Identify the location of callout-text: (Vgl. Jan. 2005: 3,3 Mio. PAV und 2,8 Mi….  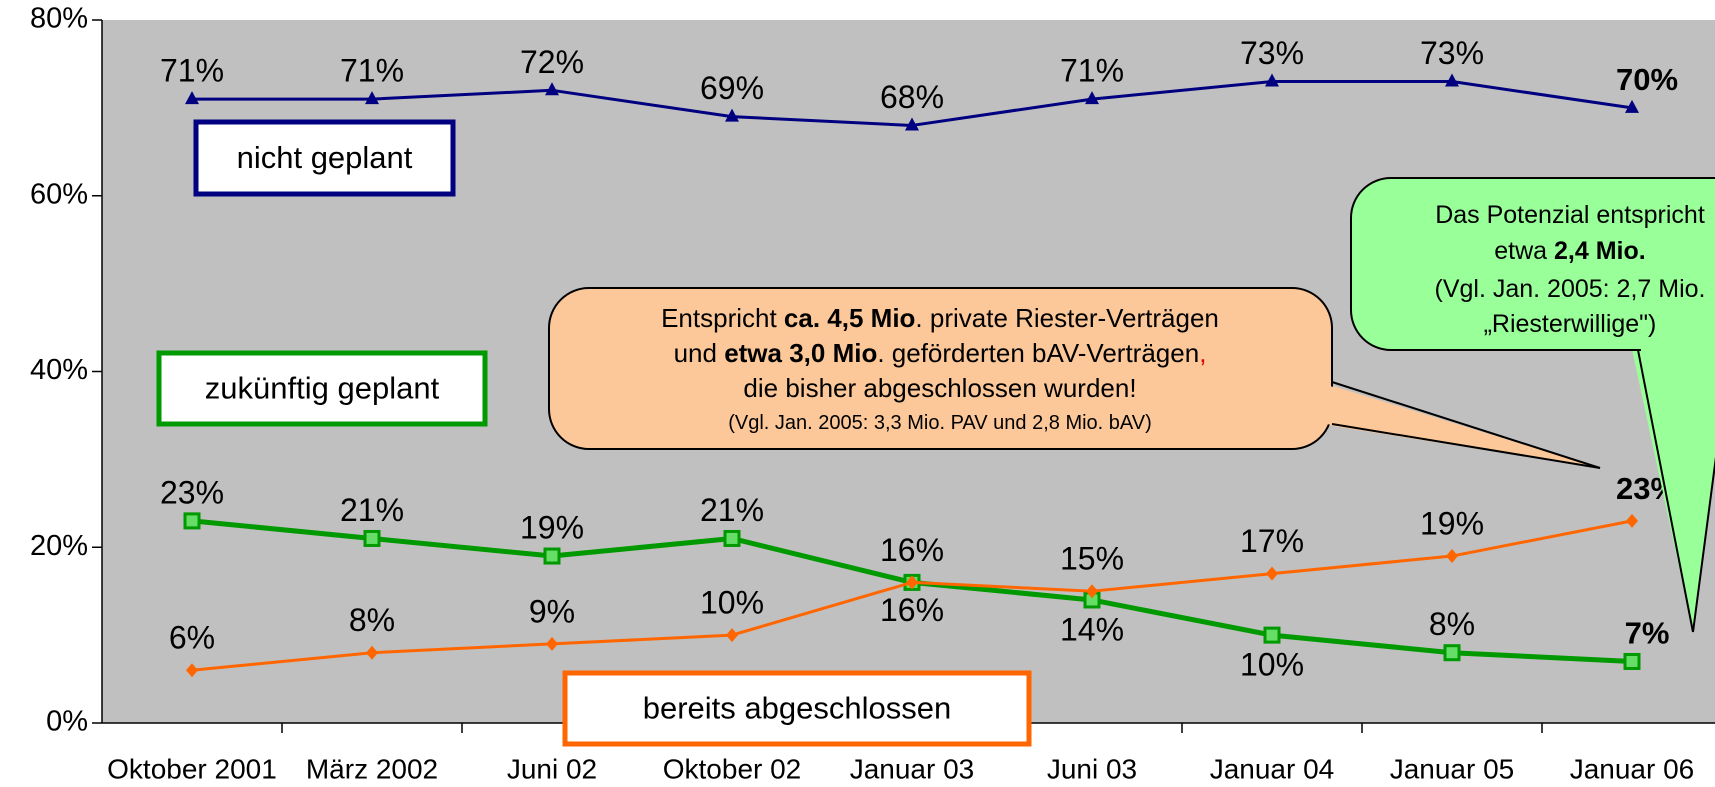
(940, 423).